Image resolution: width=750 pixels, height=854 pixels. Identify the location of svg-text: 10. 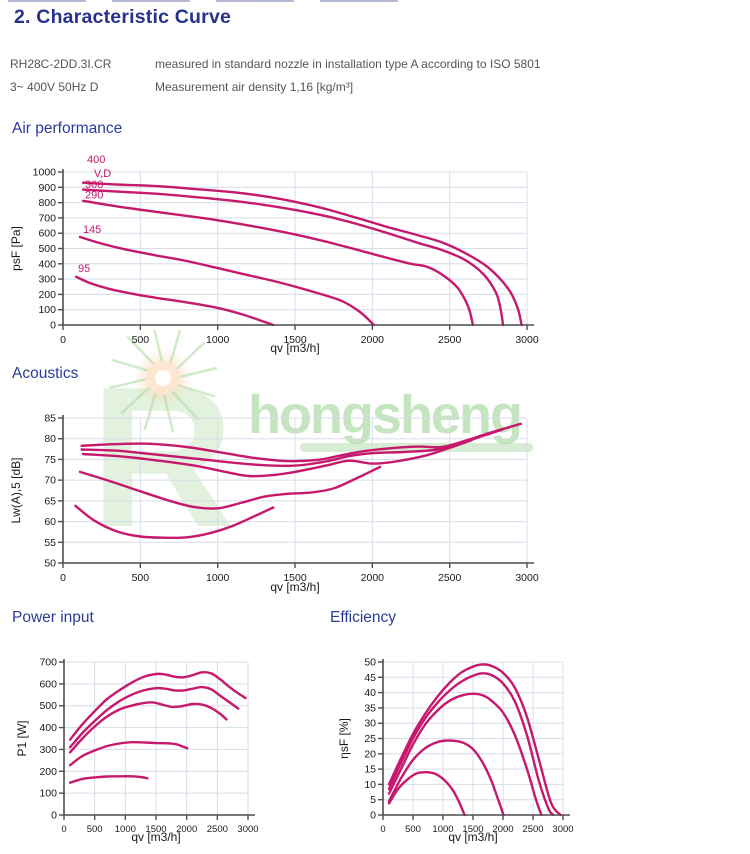
(370, 785).